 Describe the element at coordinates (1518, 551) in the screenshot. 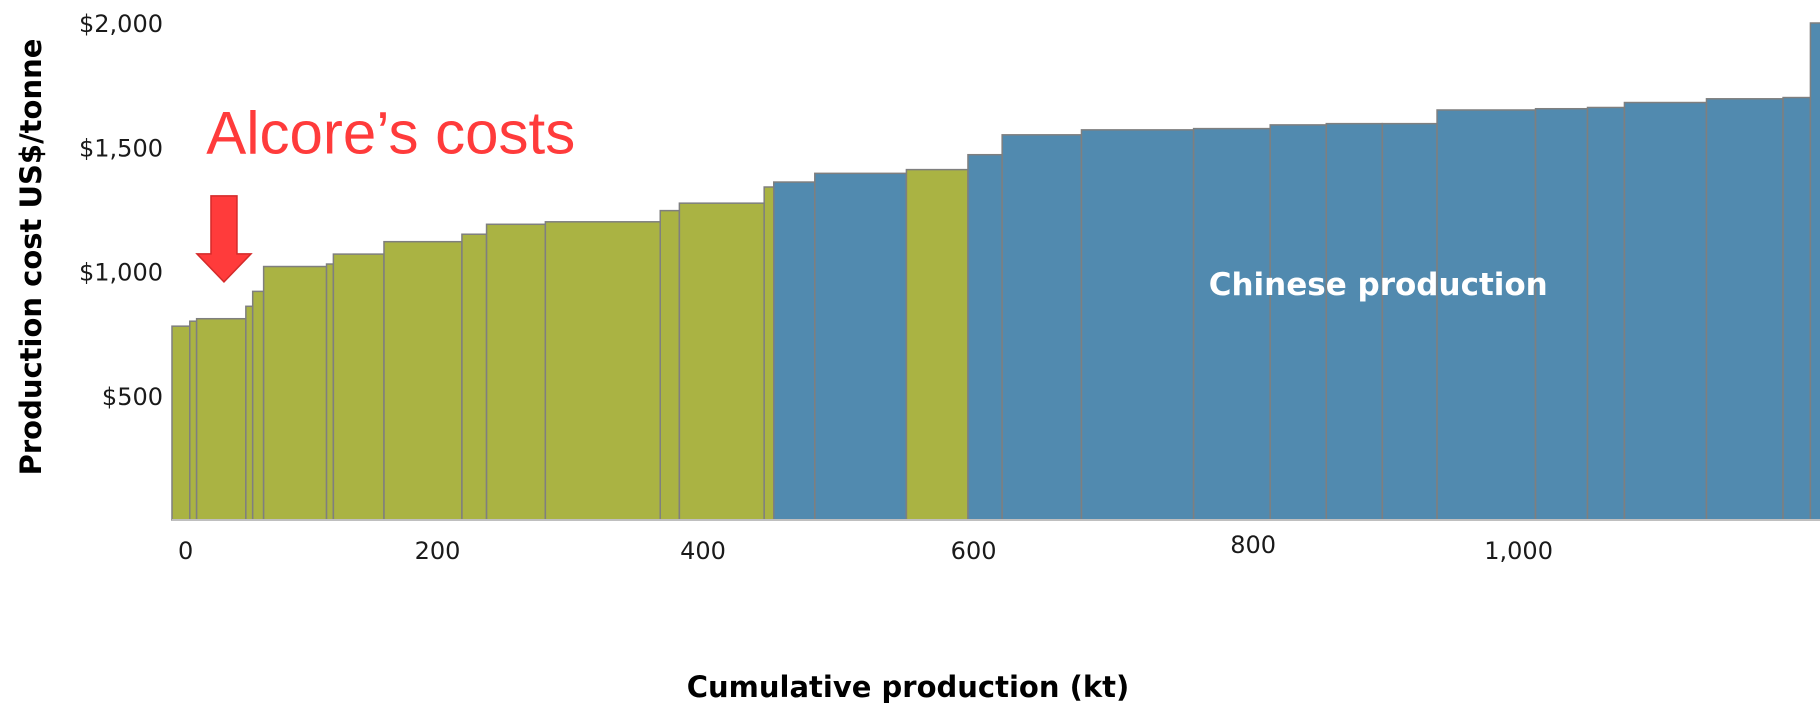

I see `x-tick-label: 1,000` at that location.